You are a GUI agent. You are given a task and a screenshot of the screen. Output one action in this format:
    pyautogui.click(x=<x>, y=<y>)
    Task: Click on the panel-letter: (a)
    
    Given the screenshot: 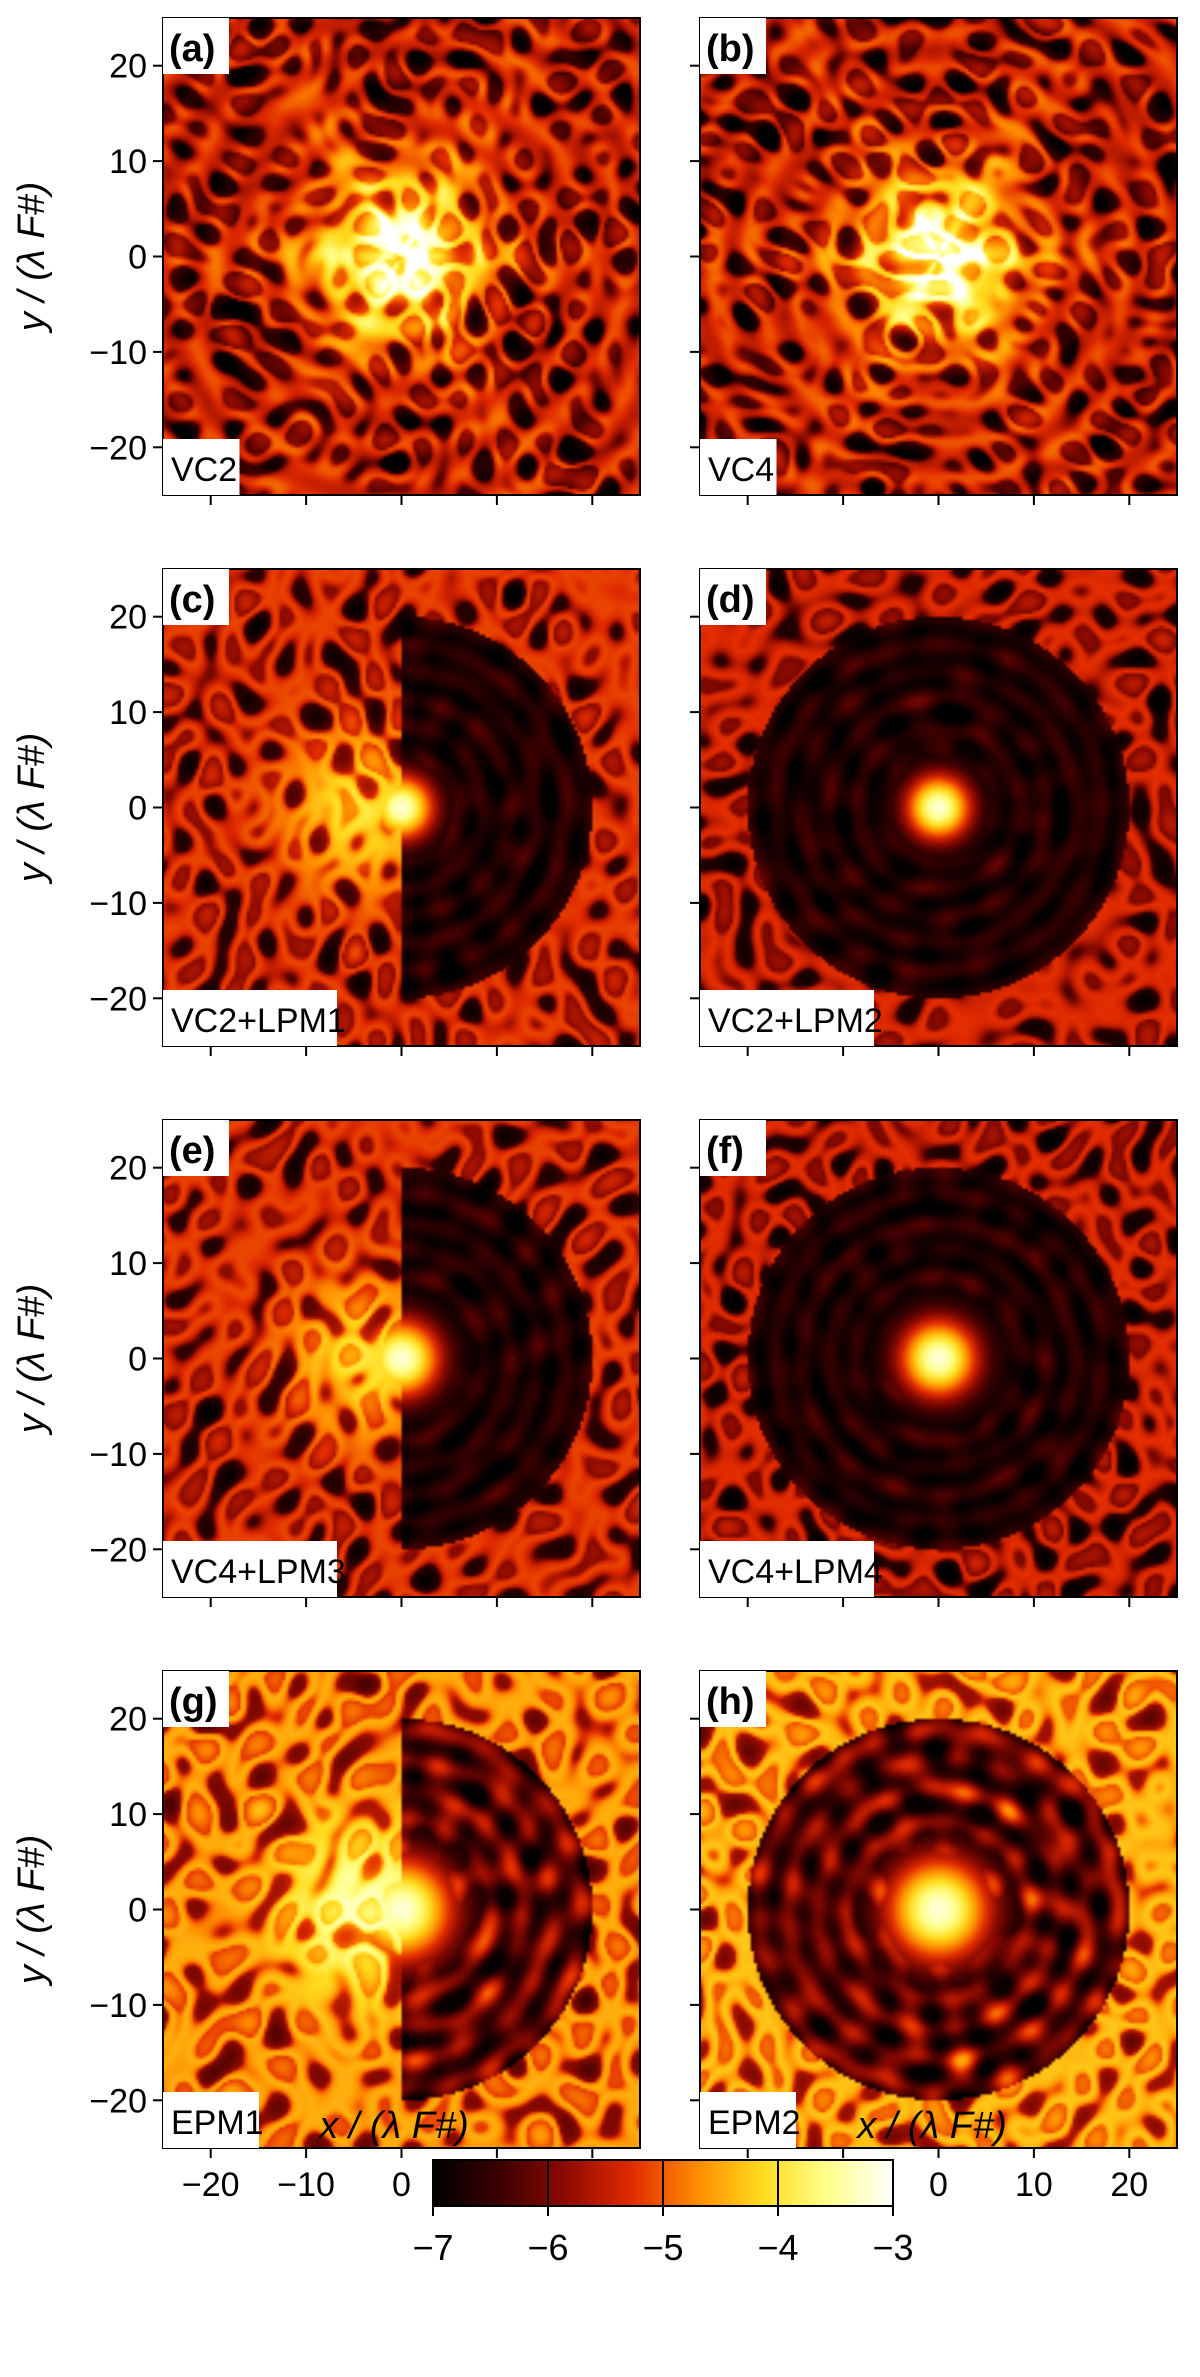 What is the action you would take?
    pyautogui.click(x=192, y=49)
    